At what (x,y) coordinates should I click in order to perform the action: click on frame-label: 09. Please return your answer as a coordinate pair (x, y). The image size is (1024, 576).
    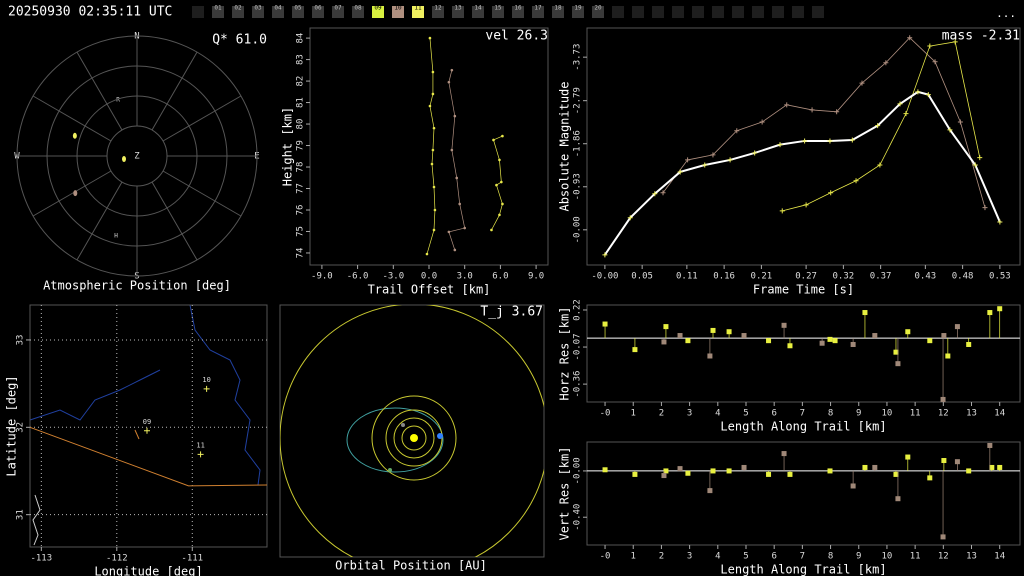
    Looking at the image, I should click on (378, 8).